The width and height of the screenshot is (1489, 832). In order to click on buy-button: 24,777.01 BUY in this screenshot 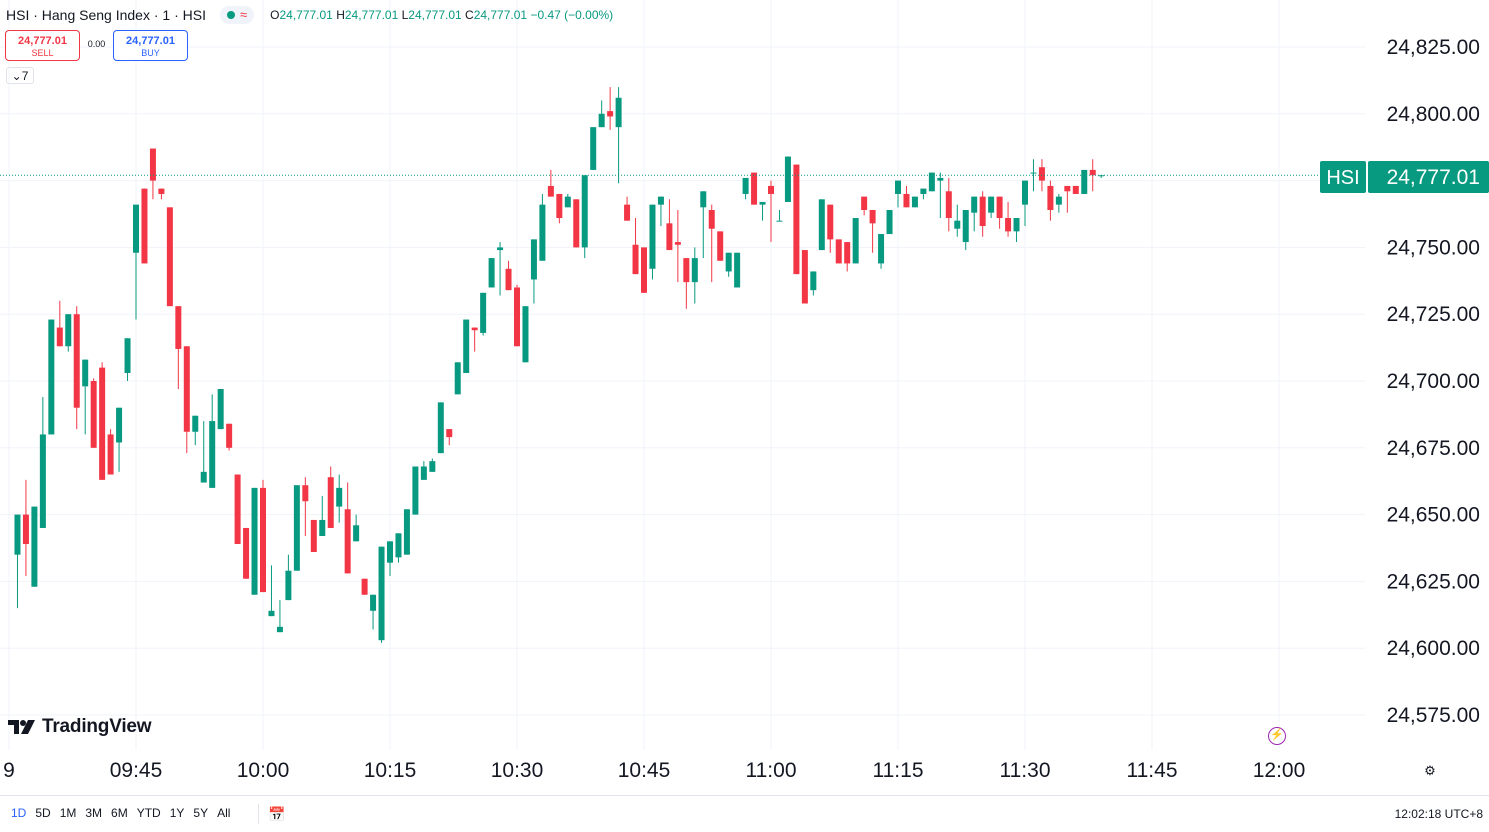, I will do `click(150, 45)`.